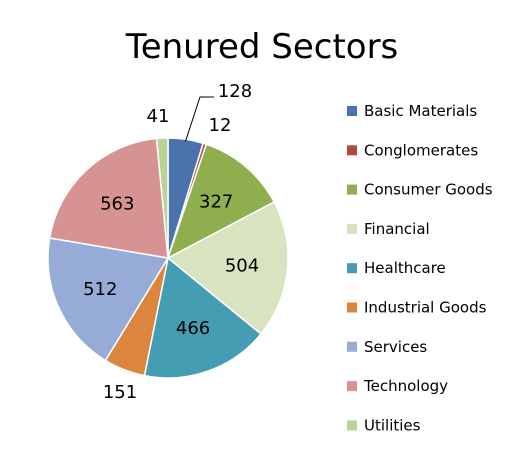  Describe the element at coordinates (199, 119) in the screenshot. I see `leader-line-basic-materials` at that location.